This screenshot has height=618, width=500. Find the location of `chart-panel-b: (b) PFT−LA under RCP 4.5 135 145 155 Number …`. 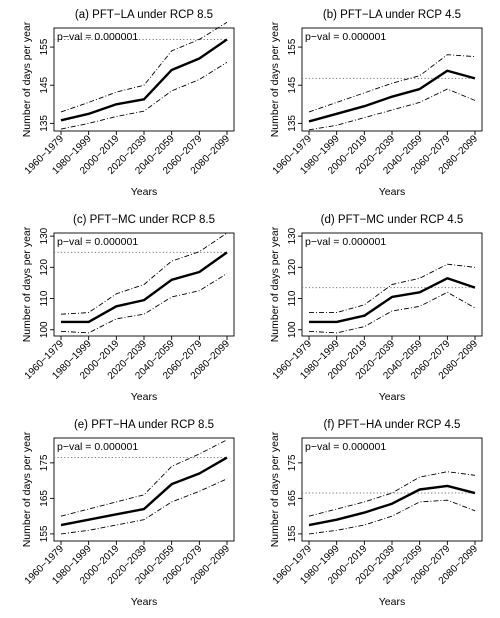

chart-panel-b: (b) PFT−LA under RCP 4.5 135 145 155 Number … is located at coordinates (376, 103).